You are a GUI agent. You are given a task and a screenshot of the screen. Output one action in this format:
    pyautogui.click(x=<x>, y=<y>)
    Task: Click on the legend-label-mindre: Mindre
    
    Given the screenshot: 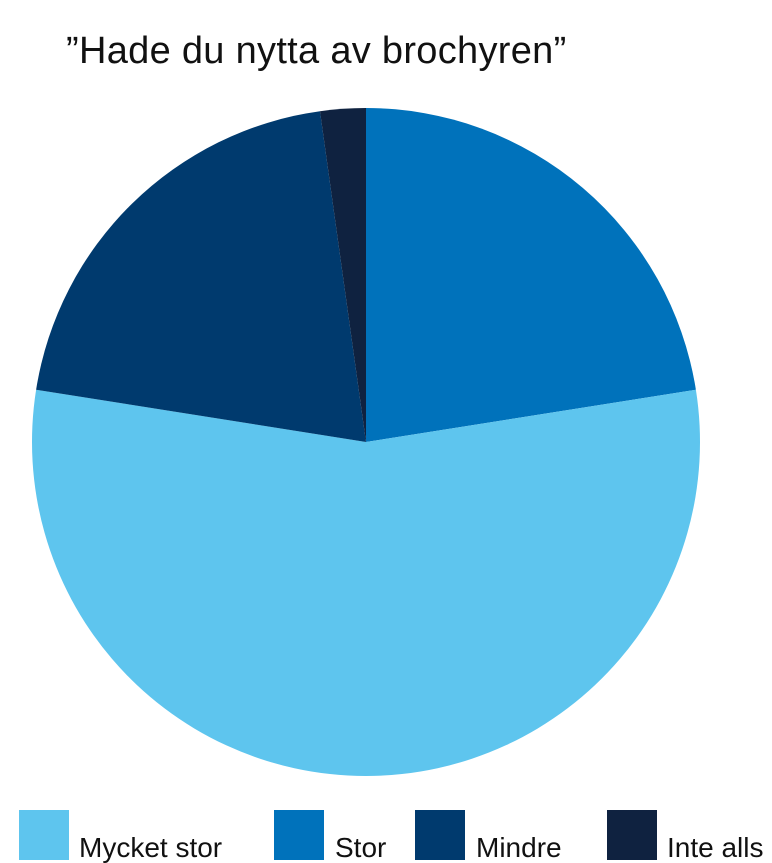 What is the action you would take?
    pyautogui.click(x=519, y=847)
    